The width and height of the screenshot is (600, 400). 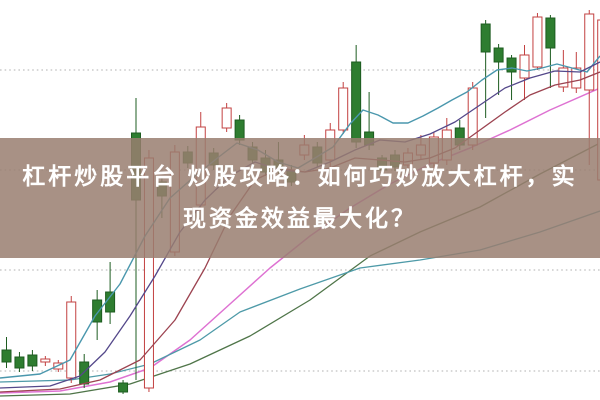 What do you see at coordinates (300, 218) in the screenshot?
I see `headline-line-2: 现资金效益最大化？` at bounding box center [300, 218].